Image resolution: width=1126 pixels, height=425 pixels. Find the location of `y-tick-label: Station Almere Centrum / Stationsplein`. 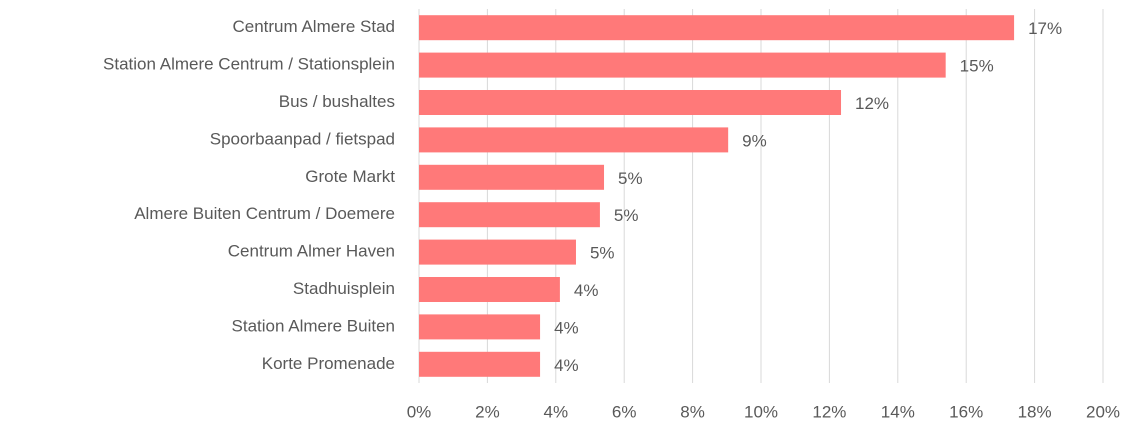

y-tick-label: Station Almere Centrum / Stationsplein is located at coordinates (249, 64).